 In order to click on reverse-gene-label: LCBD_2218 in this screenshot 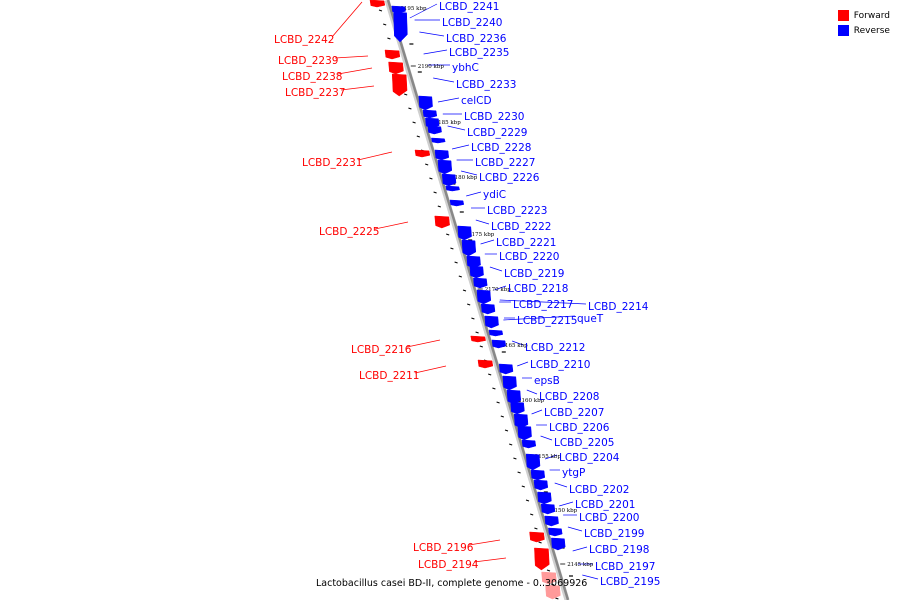, I will do `click(538, 289)`.